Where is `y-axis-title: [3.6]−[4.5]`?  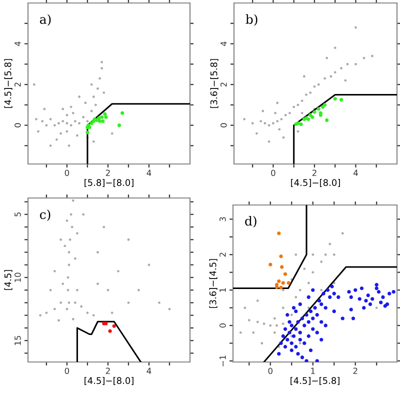
y-axis-title: [3.6]−[4.5] is located at coordinates (213, 283).